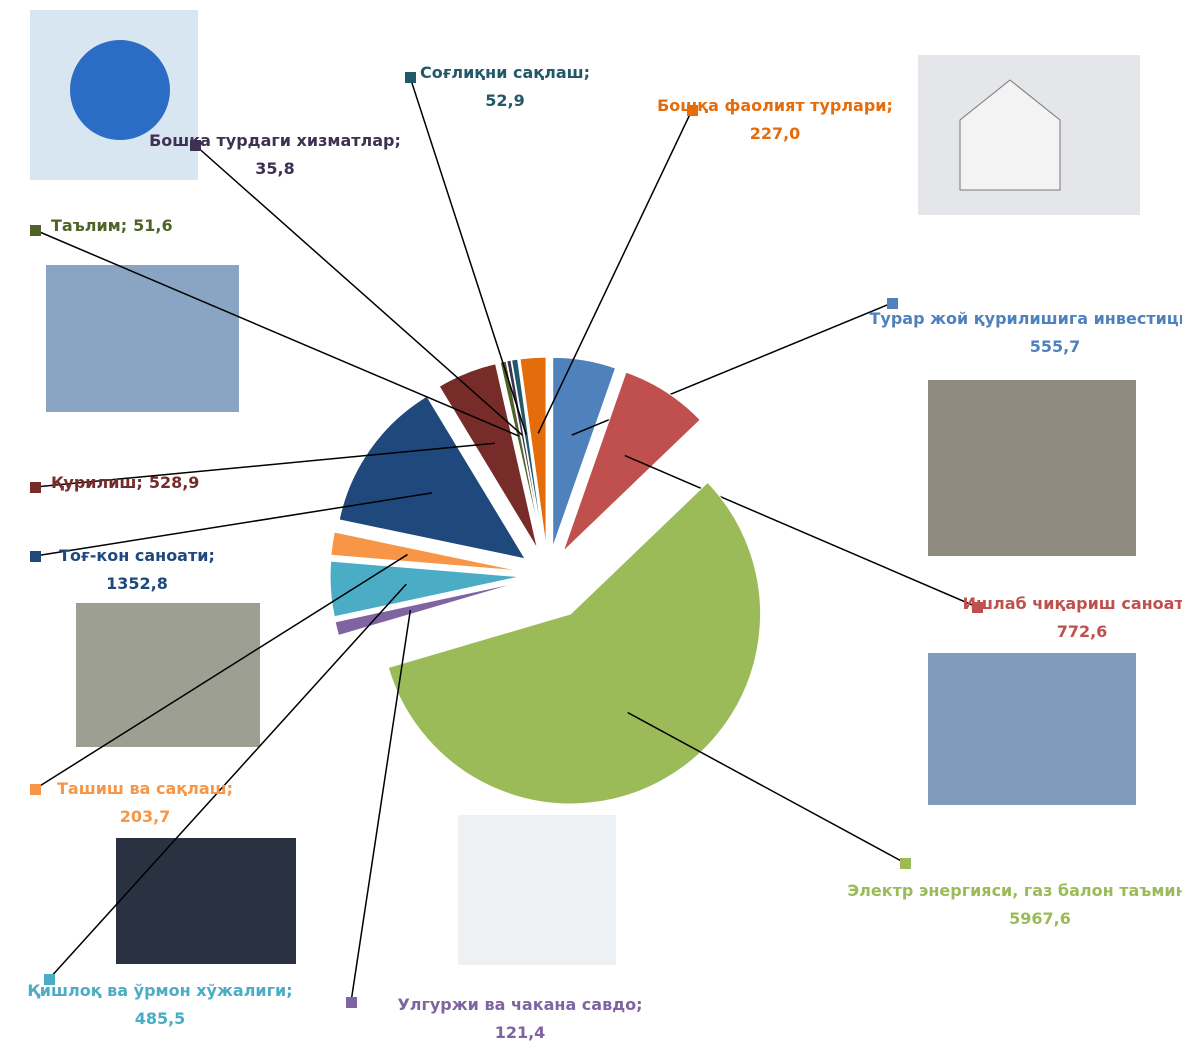  Describe the element at coordinates (1025, 318) in the screenshot. I see `category-label: Турар жой қурилишига инвестициялар;` at that location.